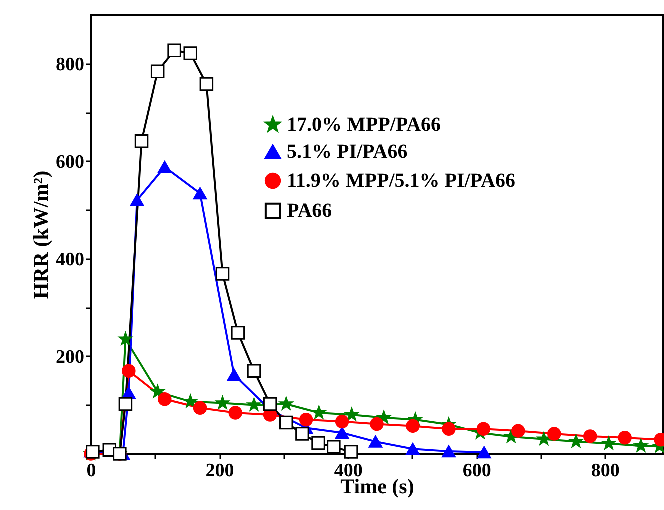  I want to click on x-tick-label: 600, so click(477, 471).